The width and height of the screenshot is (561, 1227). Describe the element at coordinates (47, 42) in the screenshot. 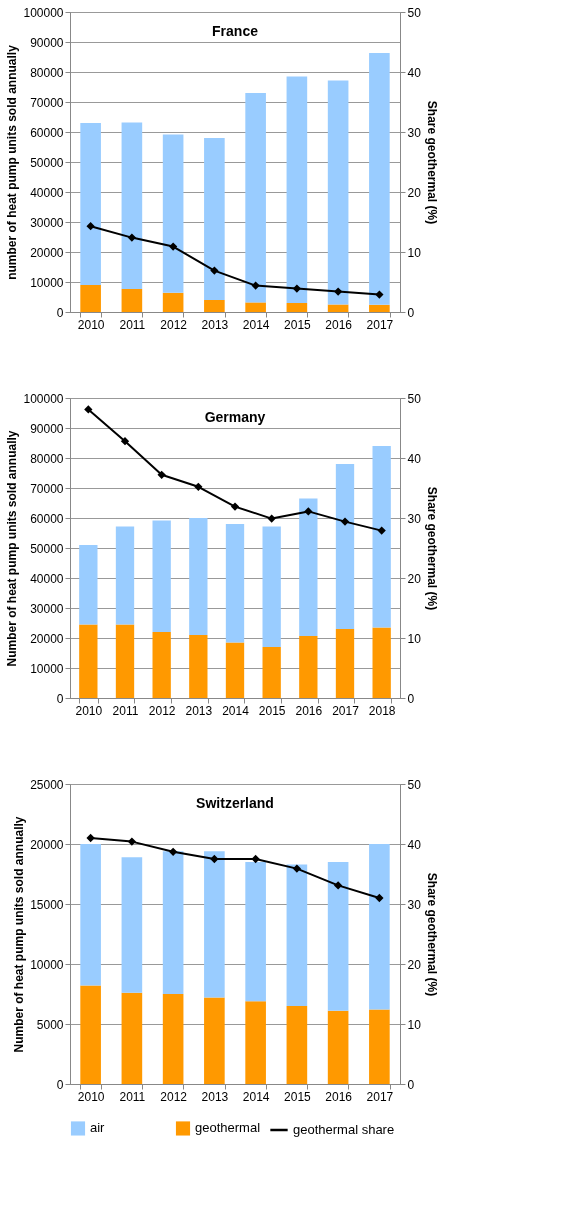

I see `y-tick-label: 90000` at that location.